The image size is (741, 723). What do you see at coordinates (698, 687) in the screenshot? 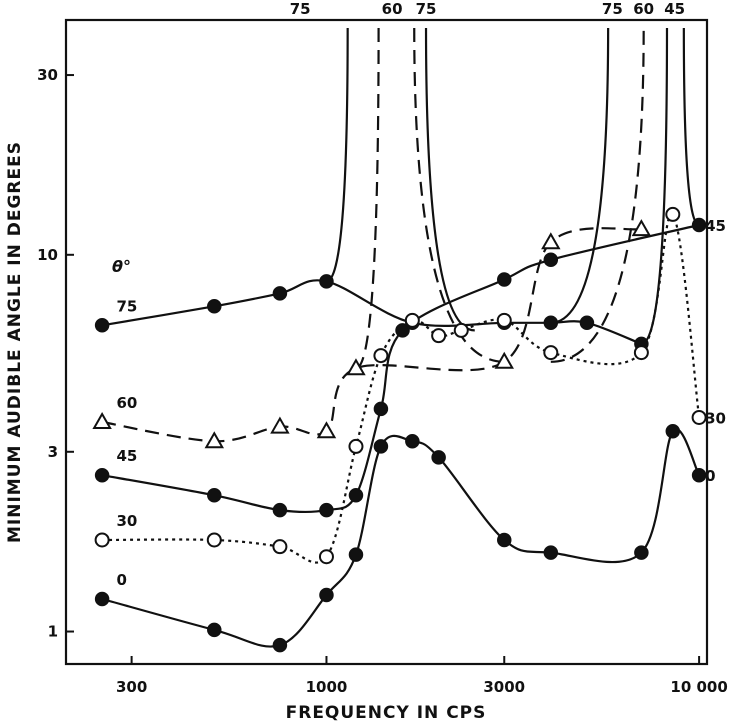
I see `x-tick-label: 10 000` at bounding box center [698, 687].